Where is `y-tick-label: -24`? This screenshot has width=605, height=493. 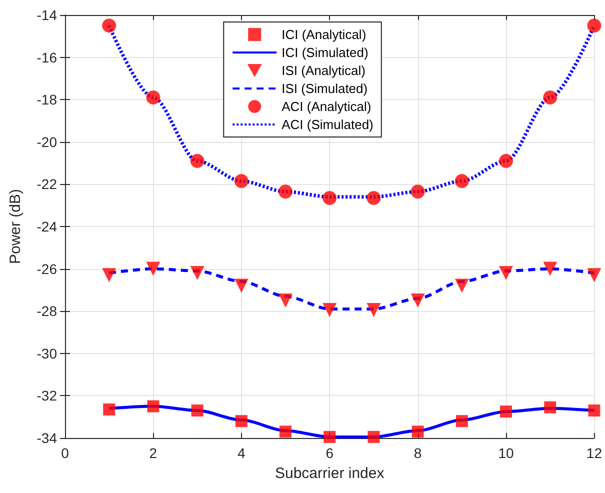 y-tick-label: -24 is located at coordinates (47, 226).